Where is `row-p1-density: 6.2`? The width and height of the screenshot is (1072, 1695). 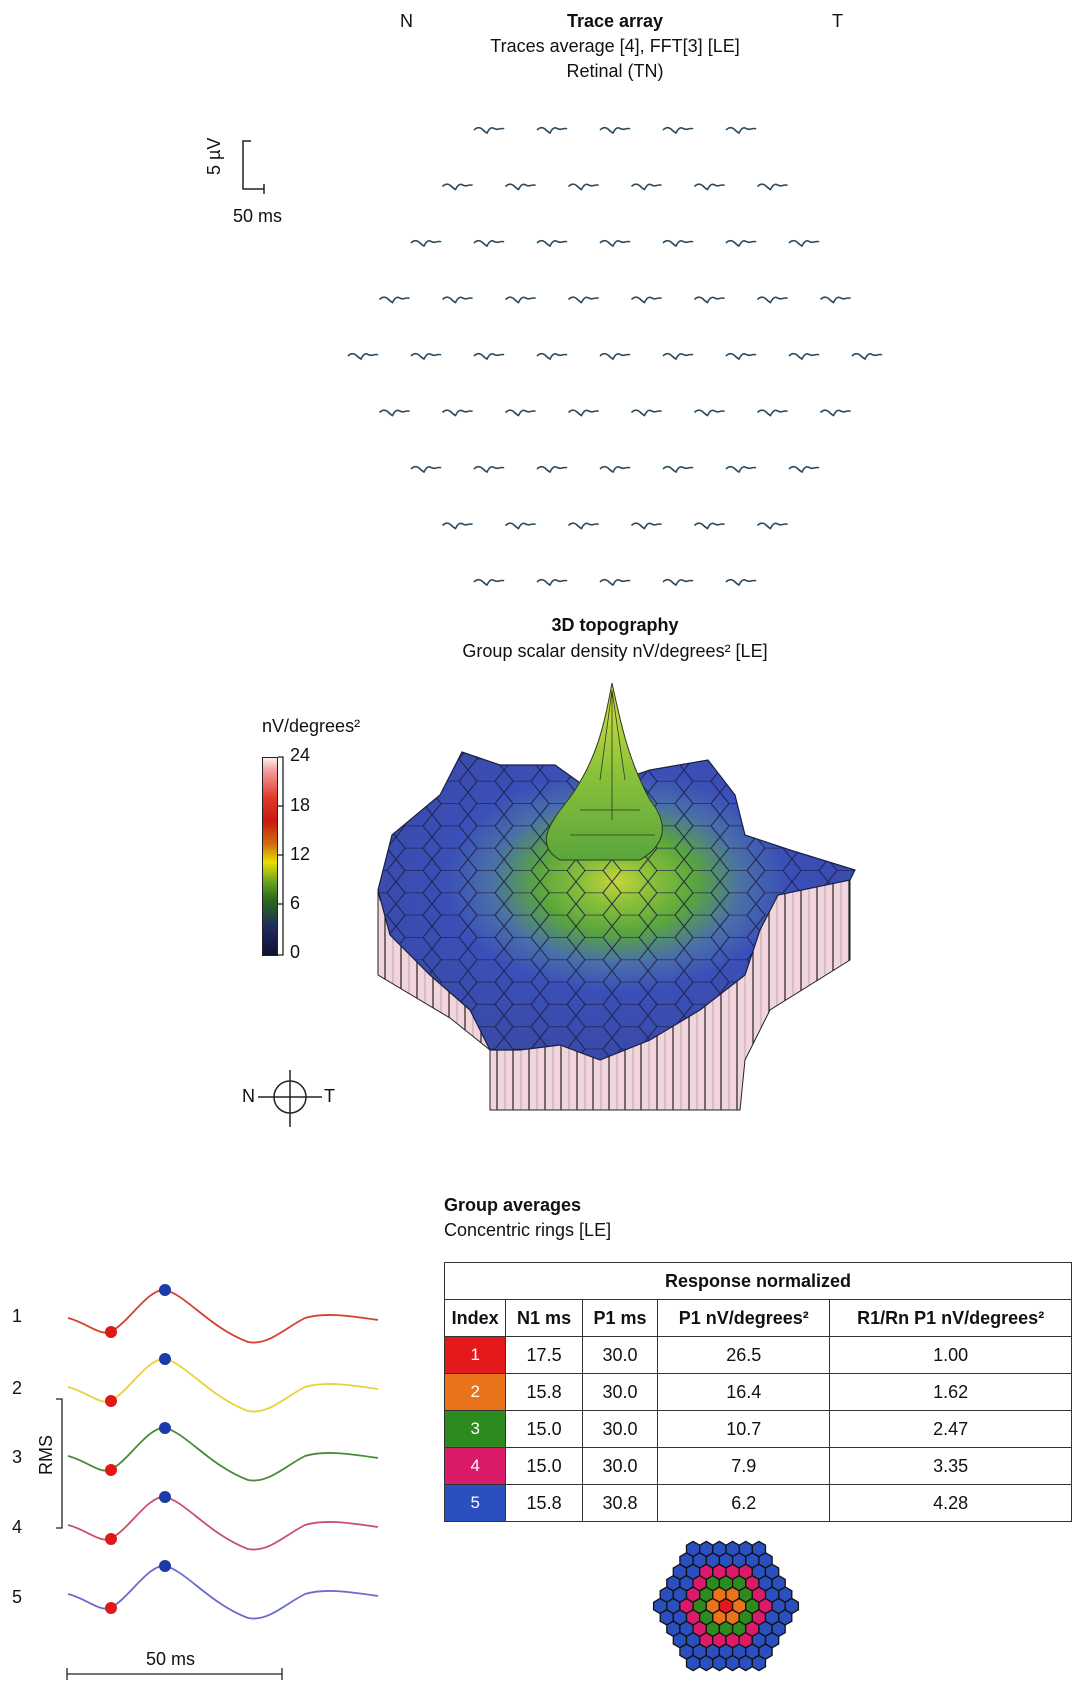 row-p1-density: 6.2 is located at coordinates (744, 1503).